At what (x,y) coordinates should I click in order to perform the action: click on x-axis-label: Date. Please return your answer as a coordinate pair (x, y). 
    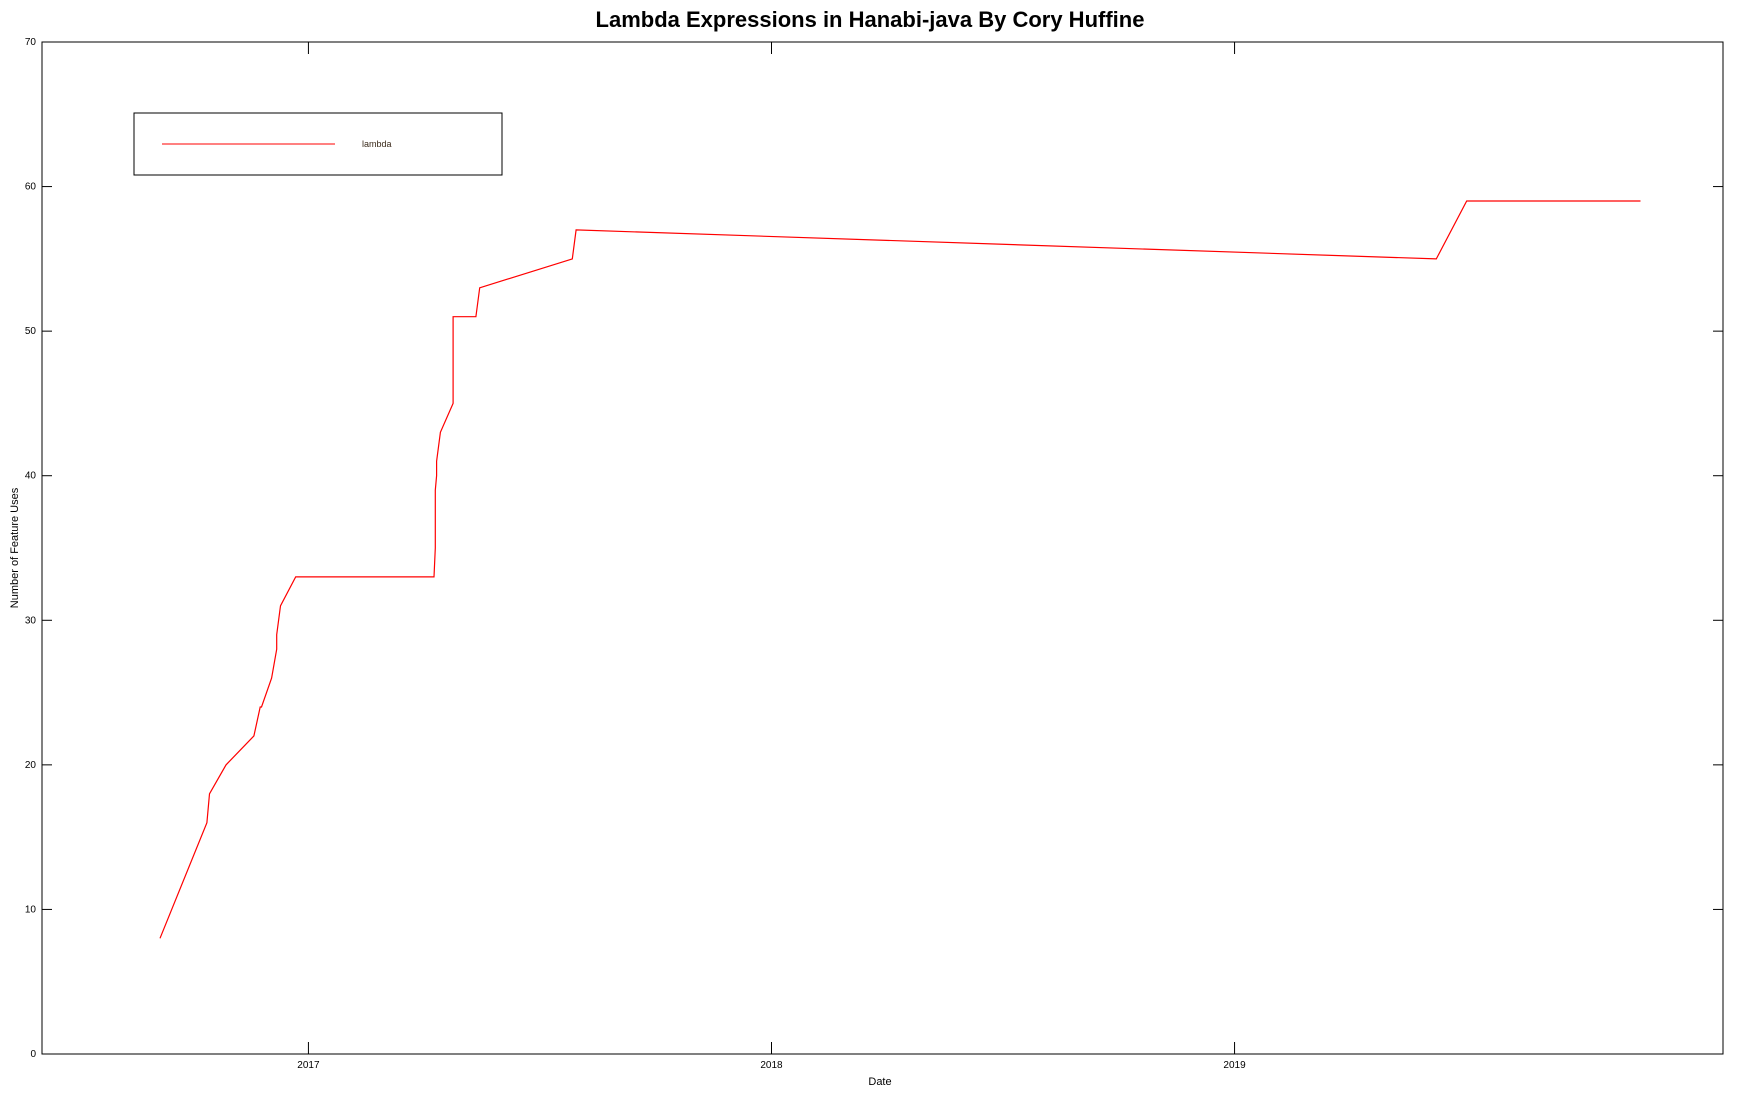
    Looking at the image, I should click on (879, 1082).